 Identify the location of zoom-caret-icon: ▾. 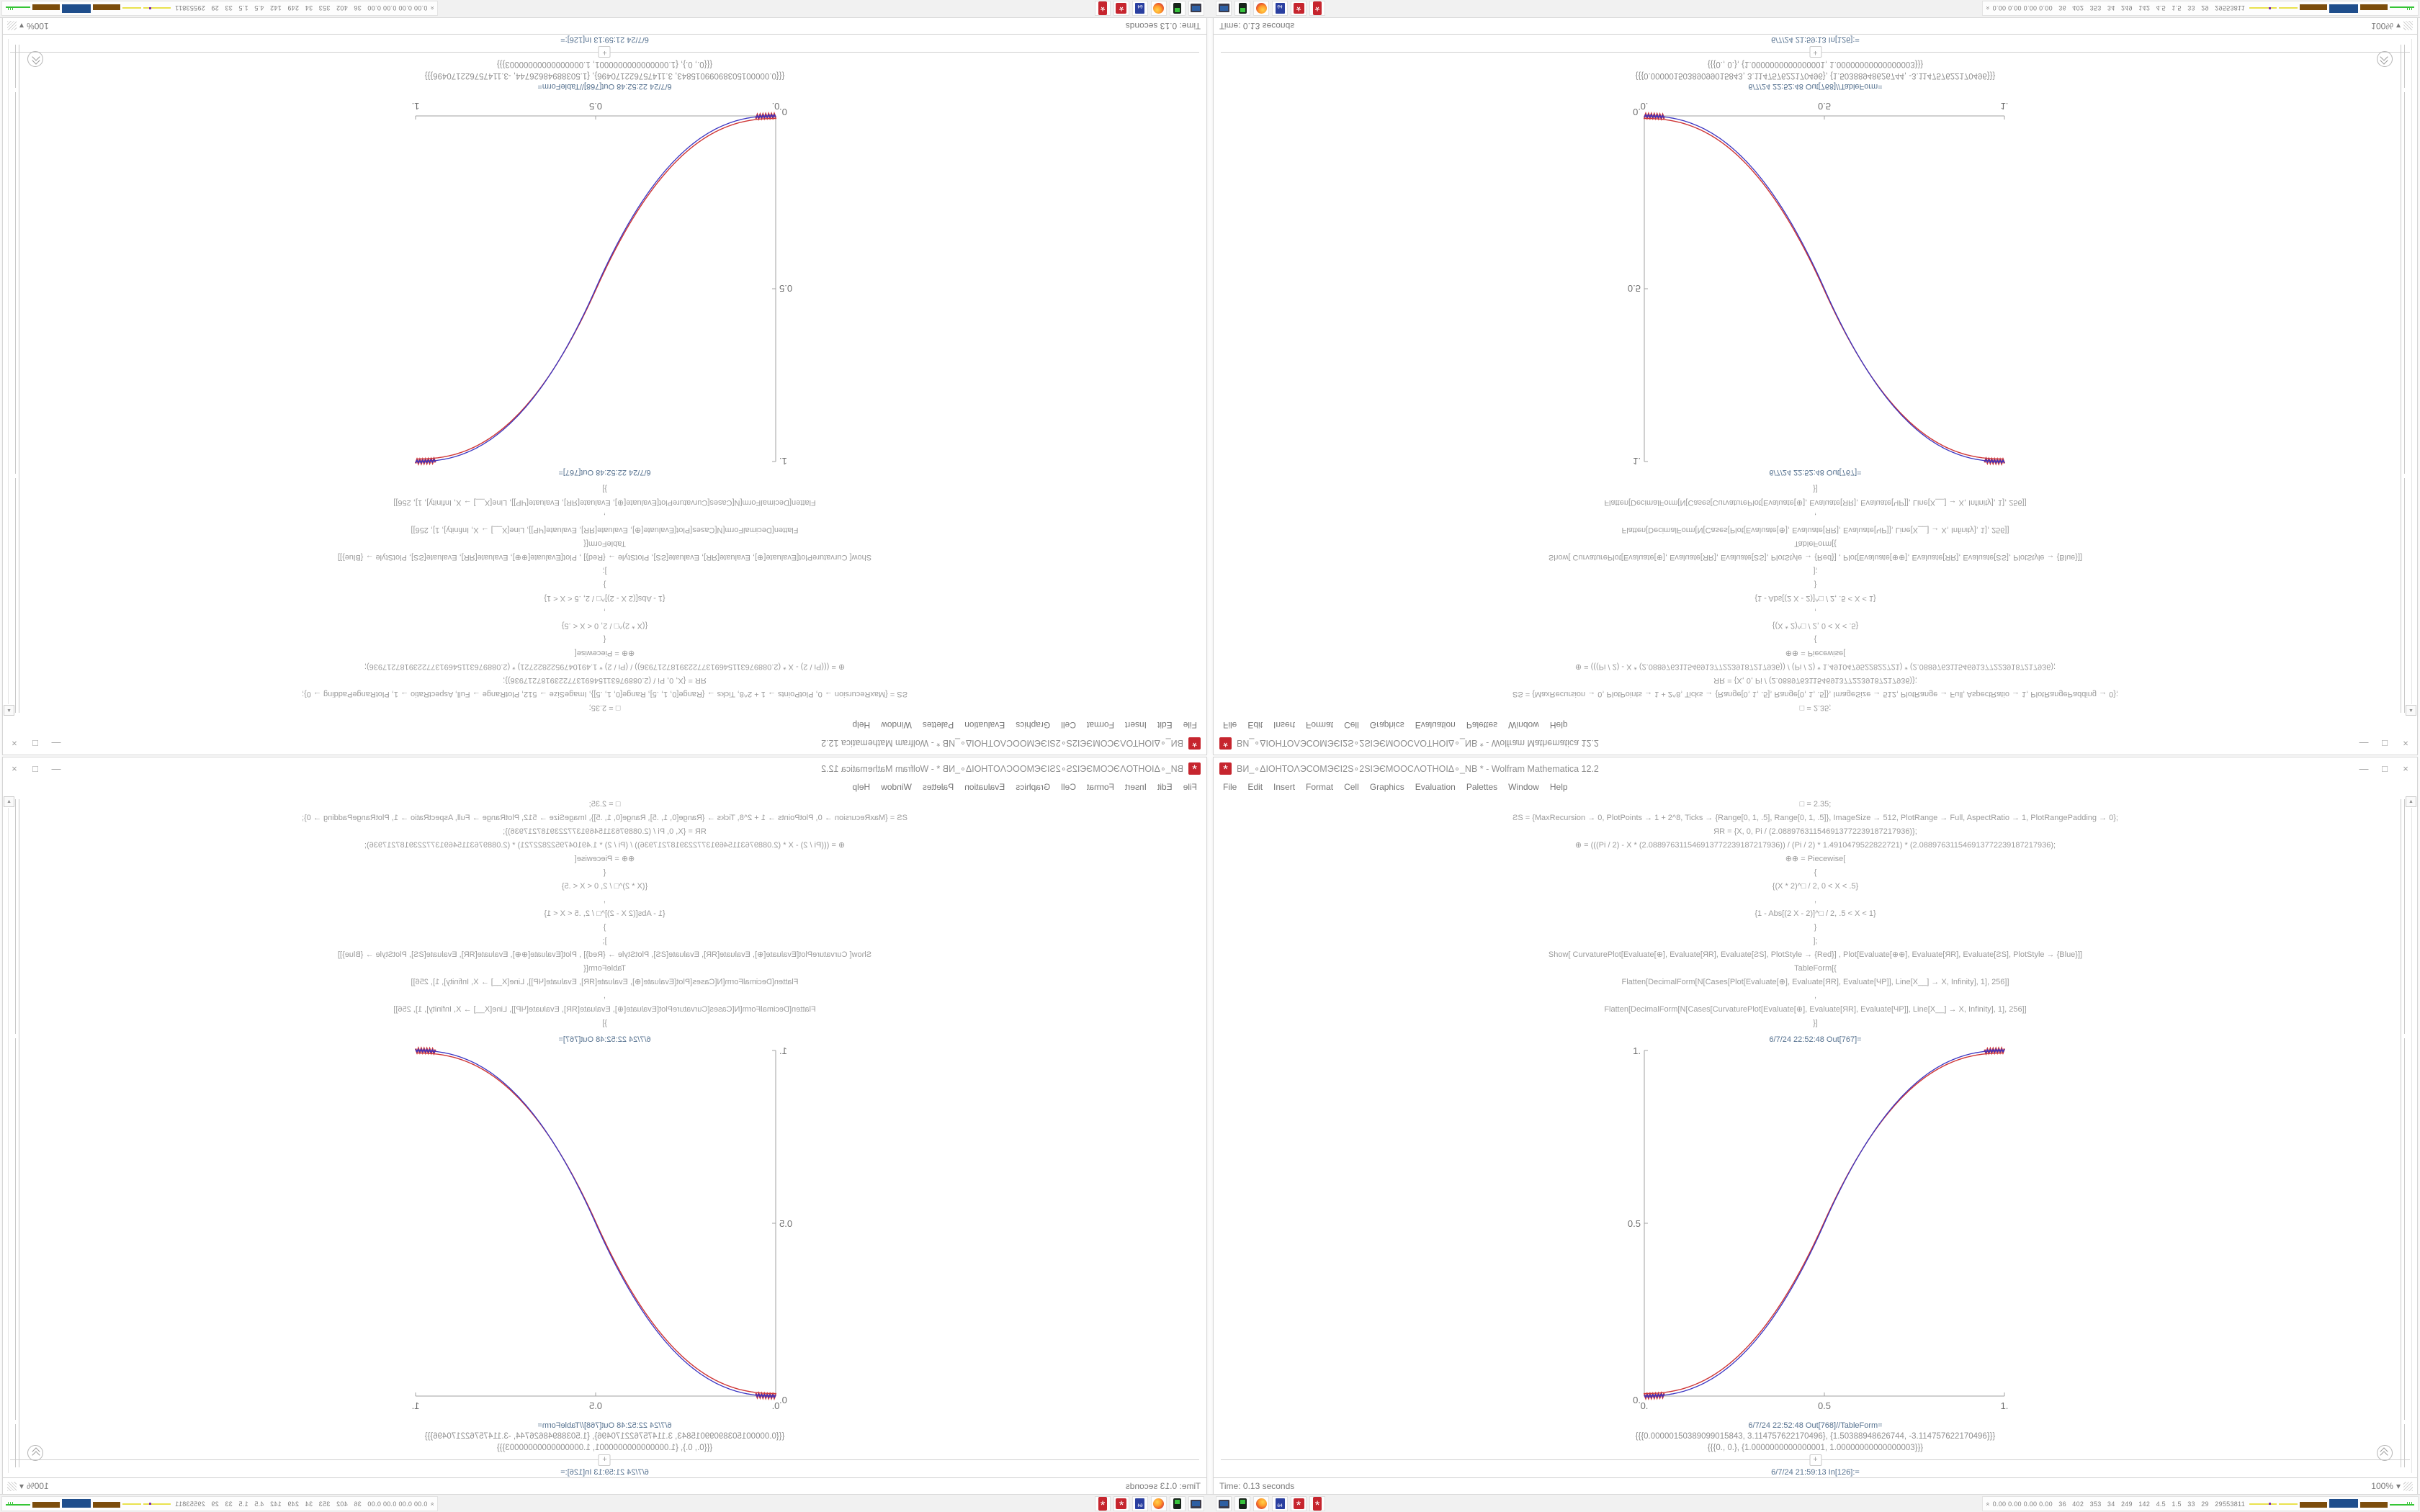
(21, 26).